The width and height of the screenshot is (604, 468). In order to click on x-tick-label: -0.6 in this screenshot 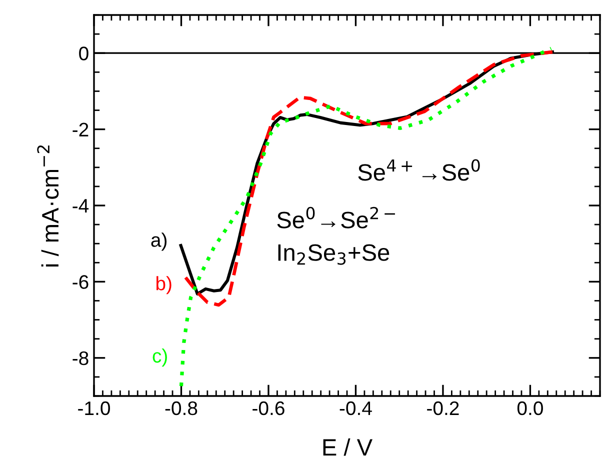, I will do `click(268, 408)`.